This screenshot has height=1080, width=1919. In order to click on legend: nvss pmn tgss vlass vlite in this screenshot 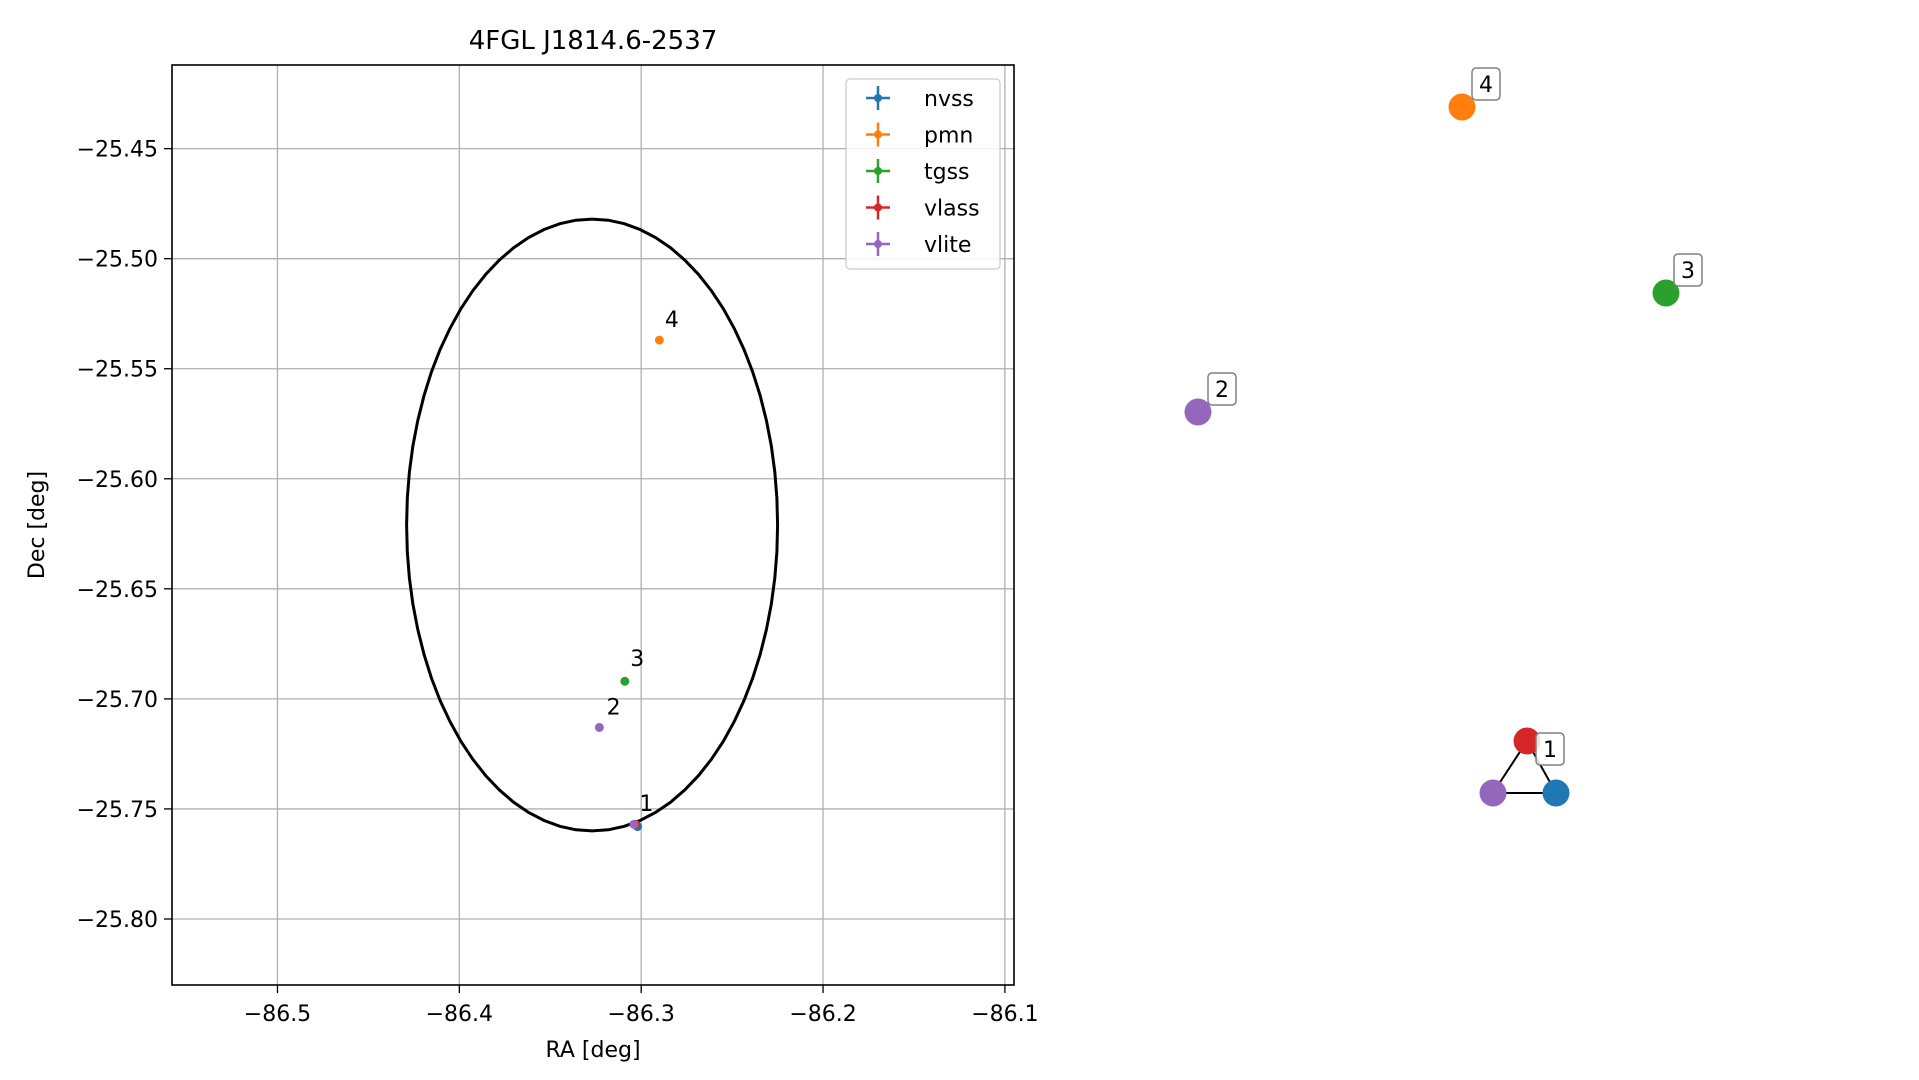, I will do `click(923, 174)`.